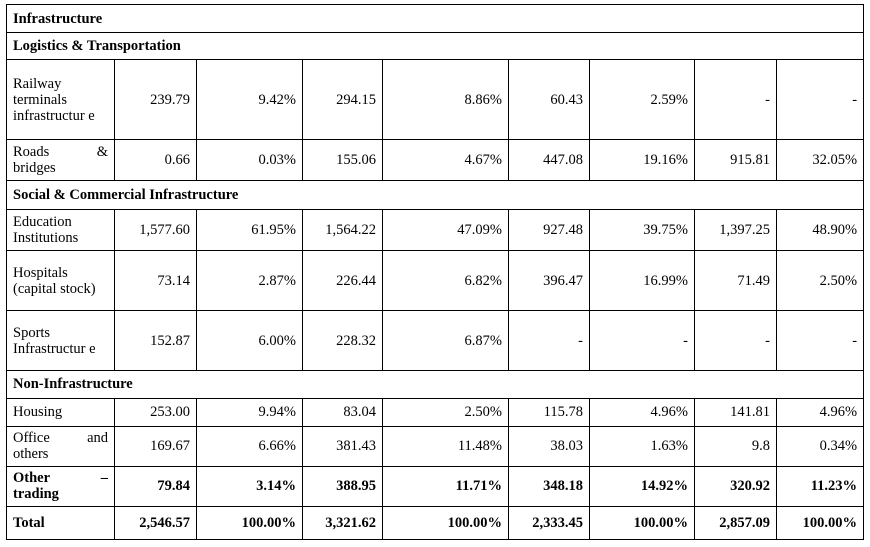  Describe the element at coordinates (342, 486) in the screenshot. I see `cell-value: 388.95` at that location.